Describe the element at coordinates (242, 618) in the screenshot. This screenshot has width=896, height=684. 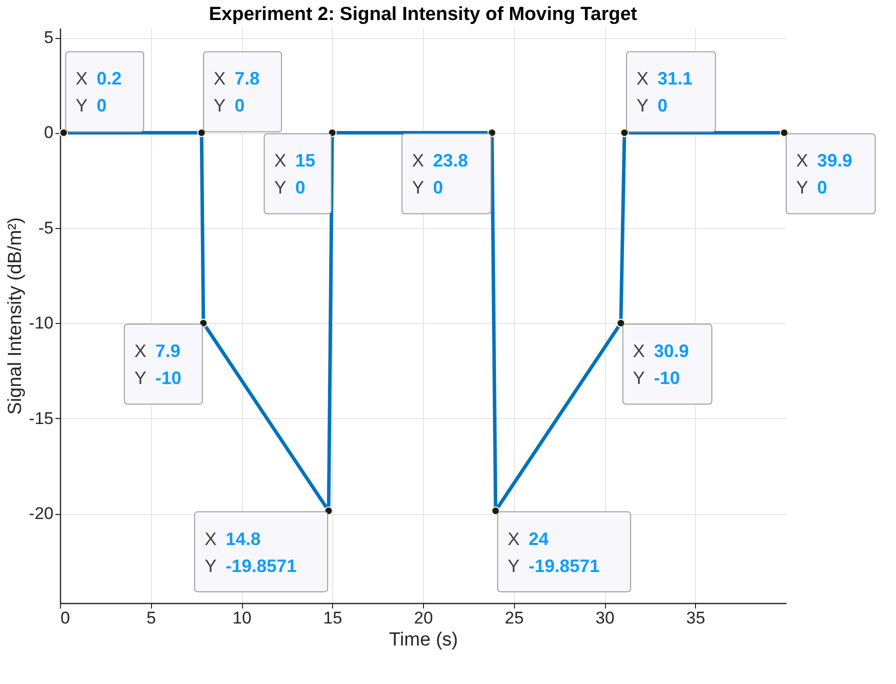
I see `x-tick-label: 10` at that location.